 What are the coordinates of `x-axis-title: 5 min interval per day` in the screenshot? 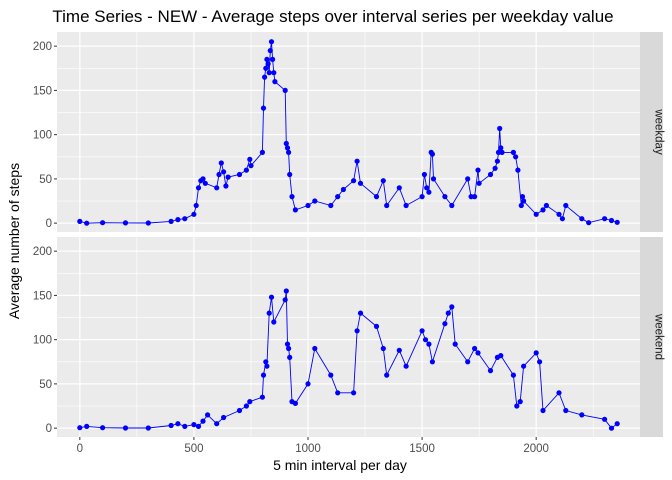 It's located at (340, 465).